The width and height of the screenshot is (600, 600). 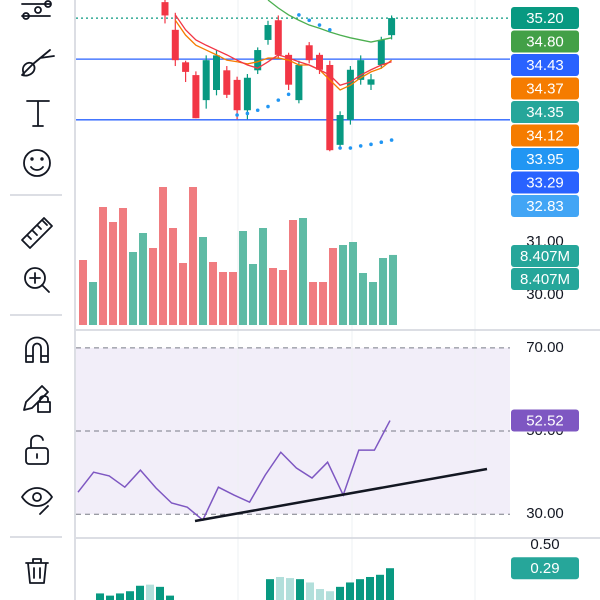 What do you see at coordinates (545, 88) in the screenshot?
I see `price-tag-label: 34.37` at bounding box center [545, 88].